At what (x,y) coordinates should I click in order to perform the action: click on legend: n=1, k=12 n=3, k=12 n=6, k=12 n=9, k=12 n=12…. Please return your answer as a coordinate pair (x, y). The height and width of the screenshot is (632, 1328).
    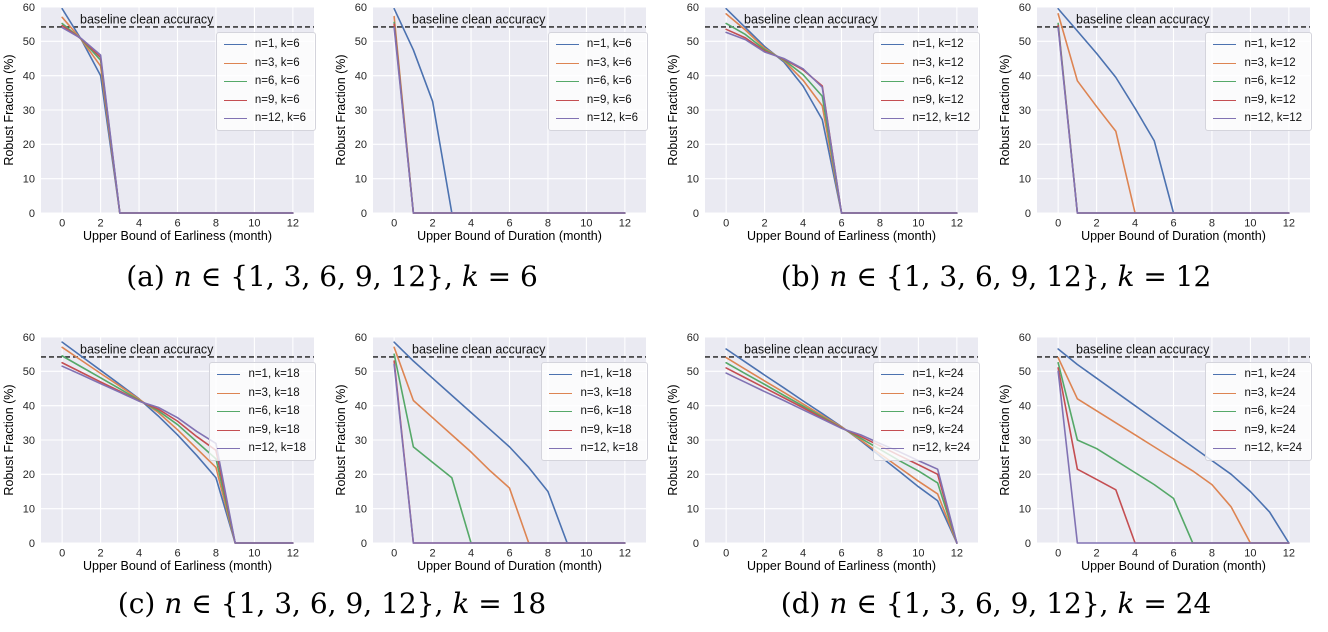
    Looking at the image, I should click on (926, 81).